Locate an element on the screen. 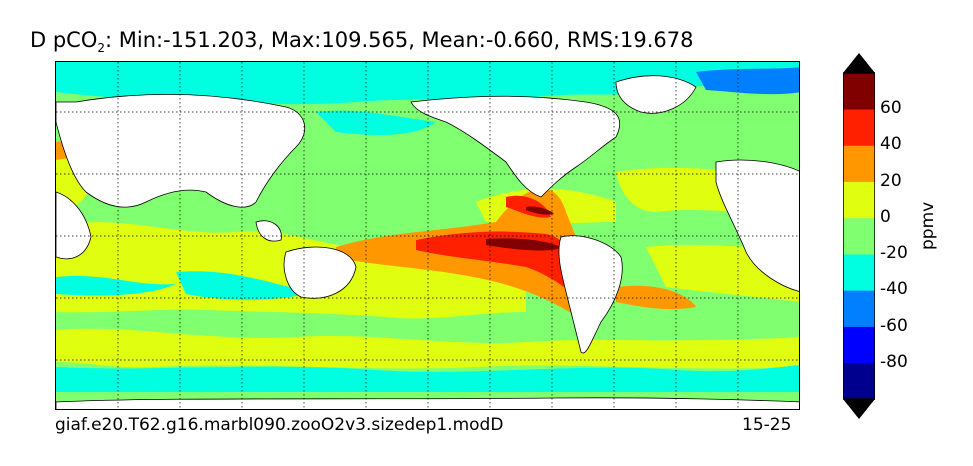 The height and width of the screenshot is (466, 973). north-pacific-cyan is located at coordinates (376, 122).